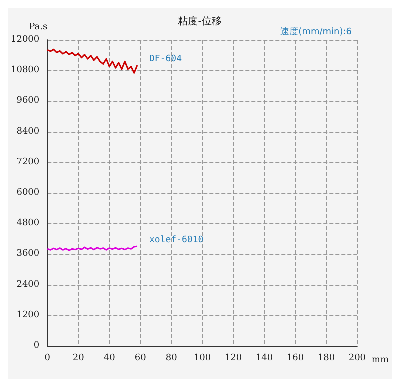  Describe the element at coordinates (38, 27) in the screenshot. I see `y-axis-title: Pa.s` at that location.